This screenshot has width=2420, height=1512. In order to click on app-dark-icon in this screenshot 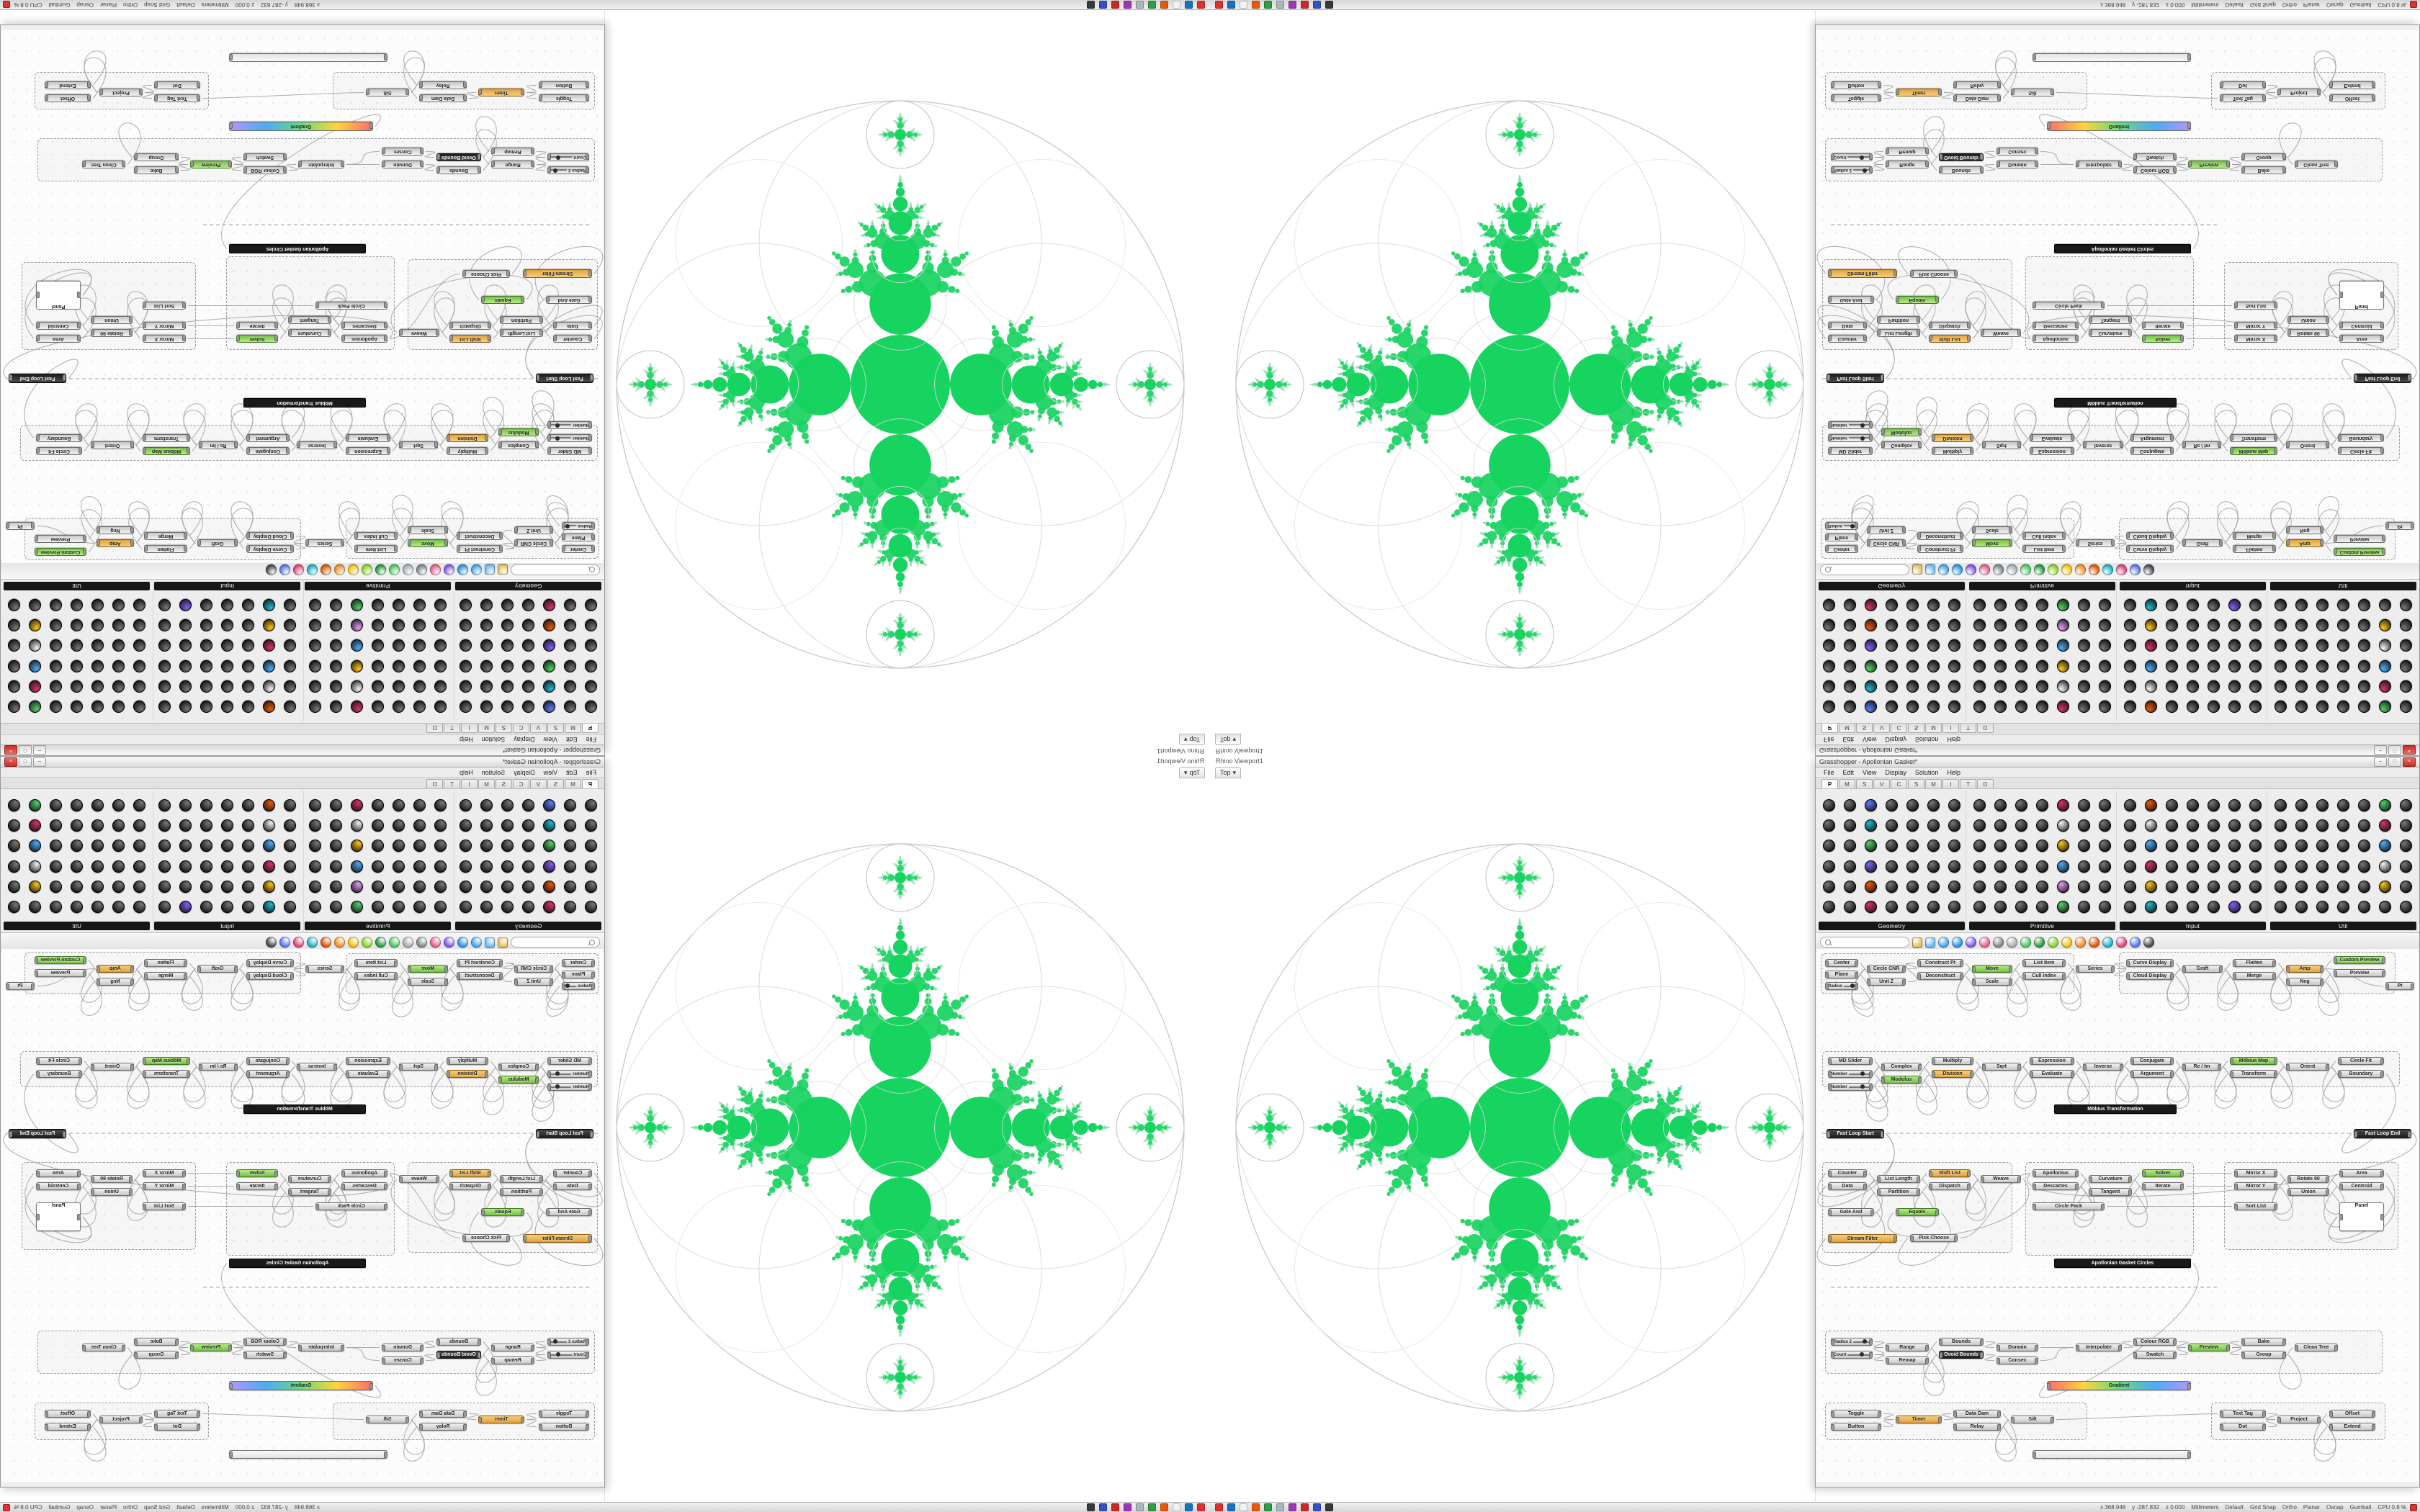, I will do `click(1091, 1507)`.